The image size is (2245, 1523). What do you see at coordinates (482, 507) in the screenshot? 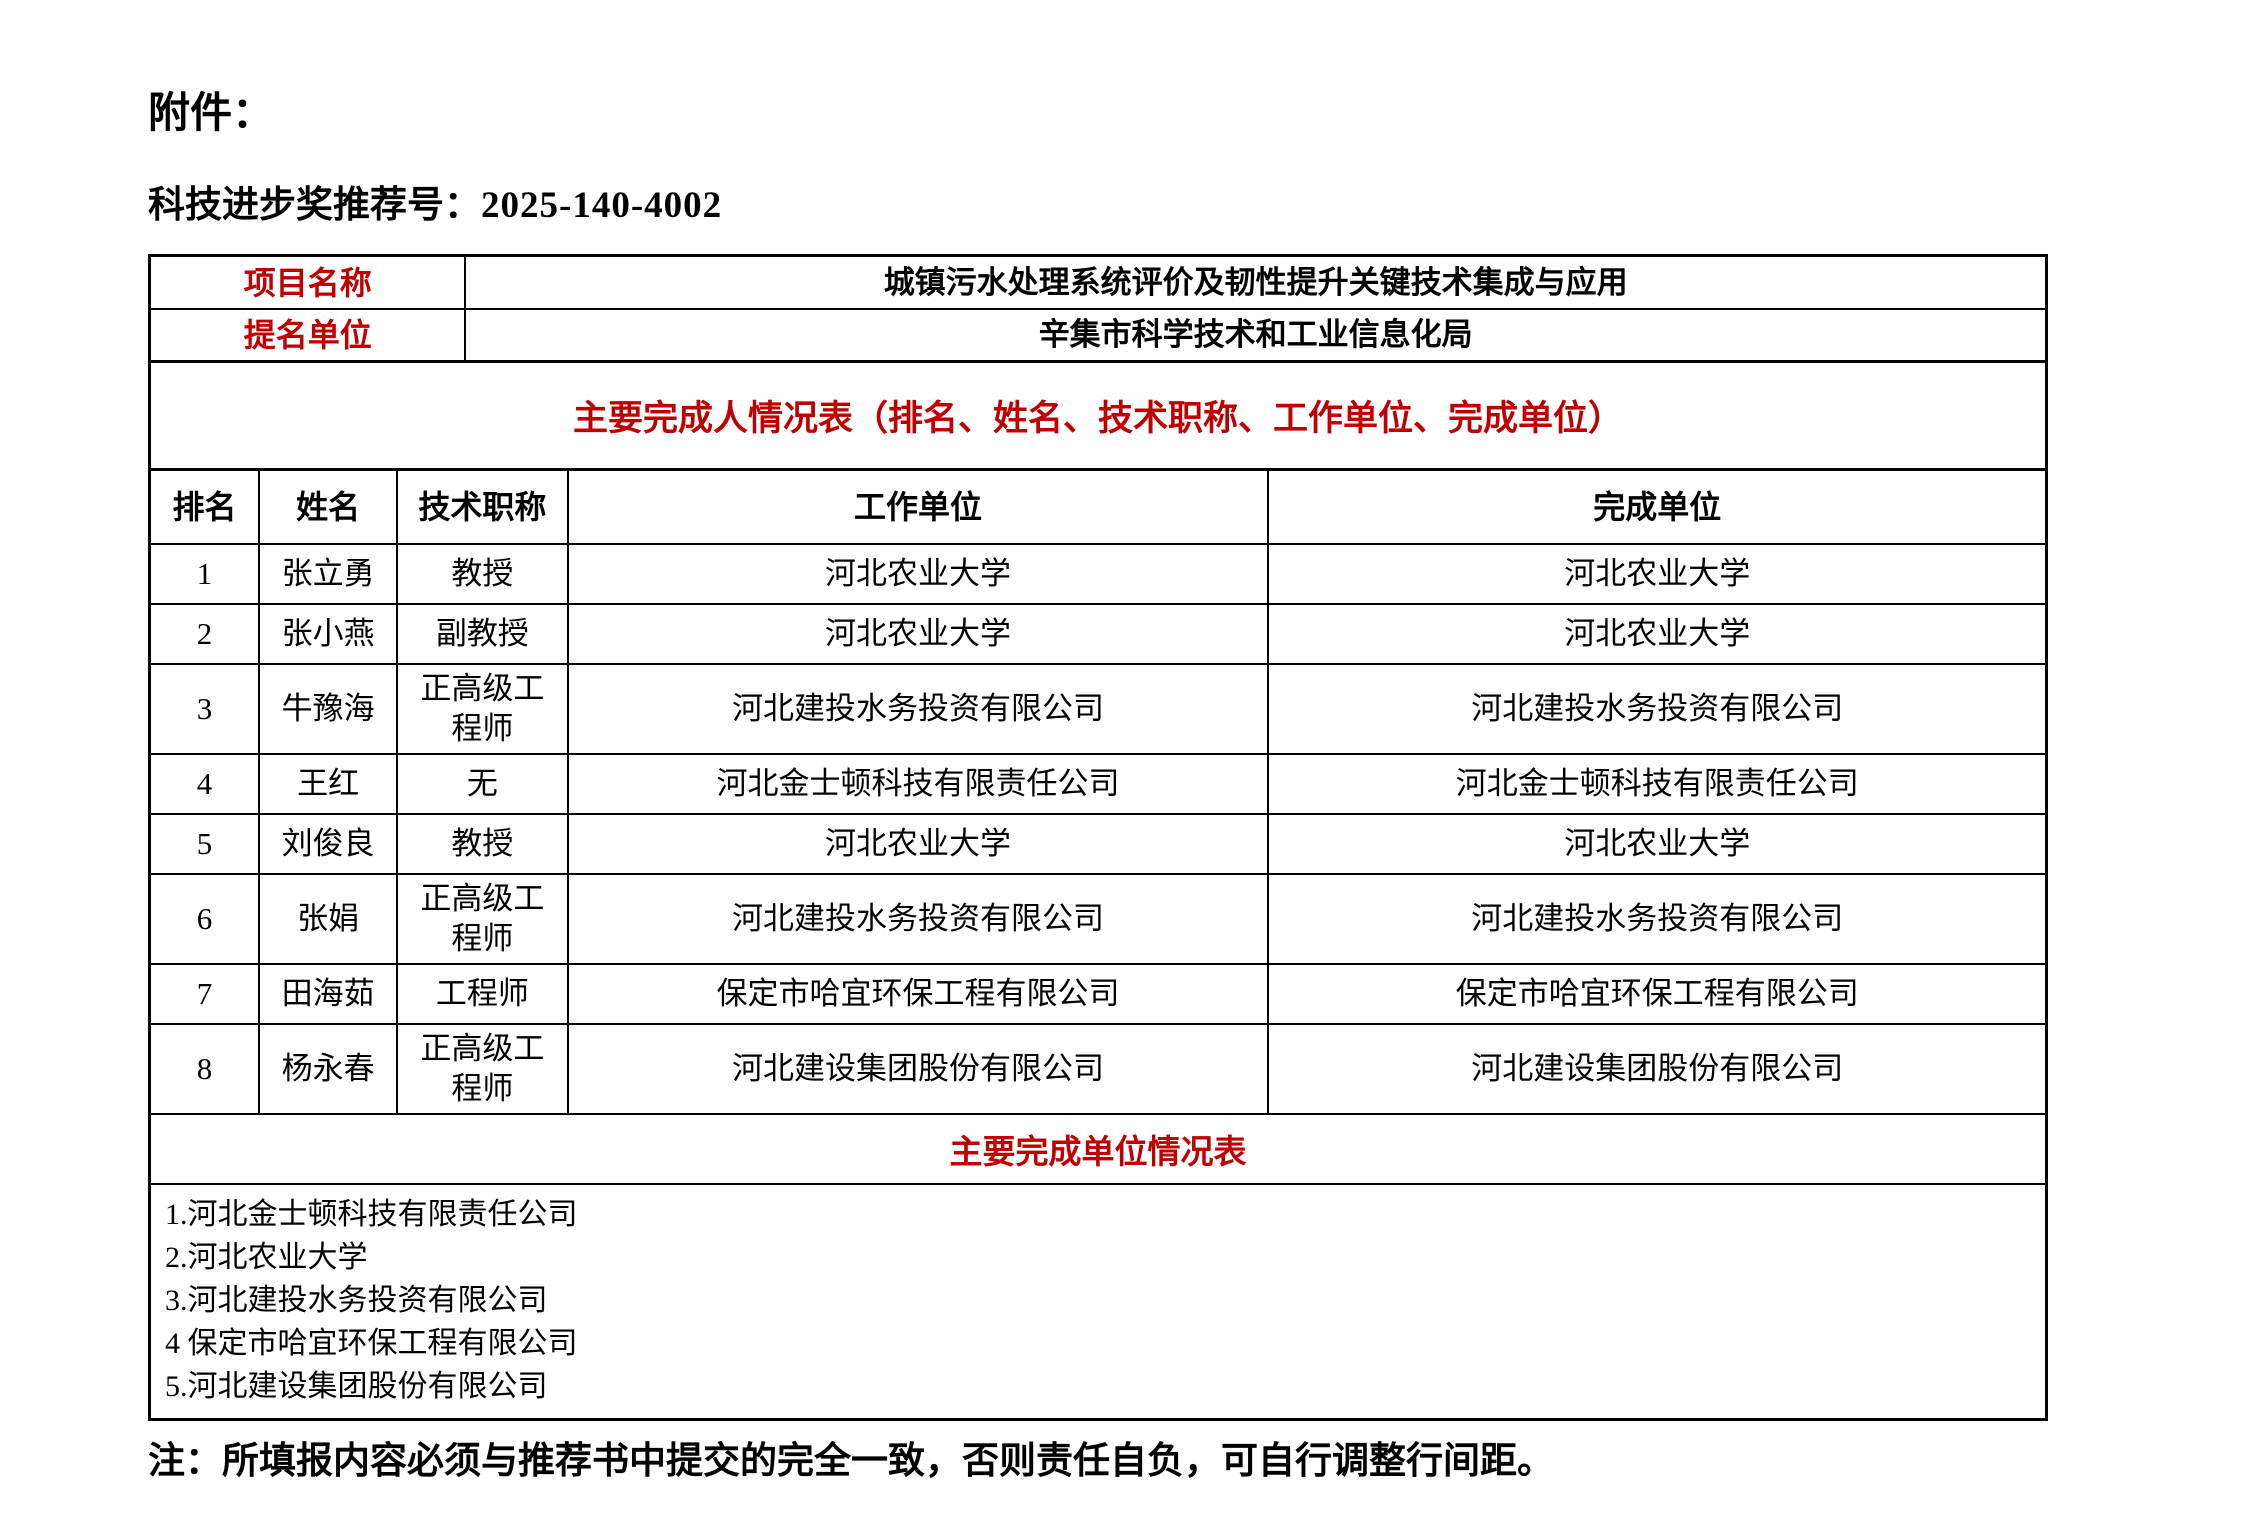
I see `header-title: 技术职称` at bounding box center [482, 507].